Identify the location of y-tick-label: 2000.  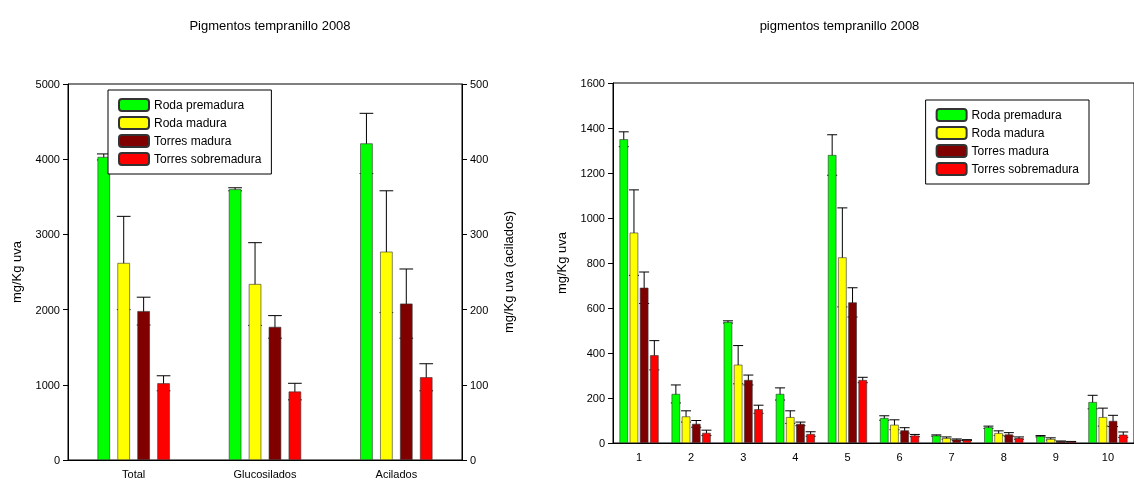
(47, 309).